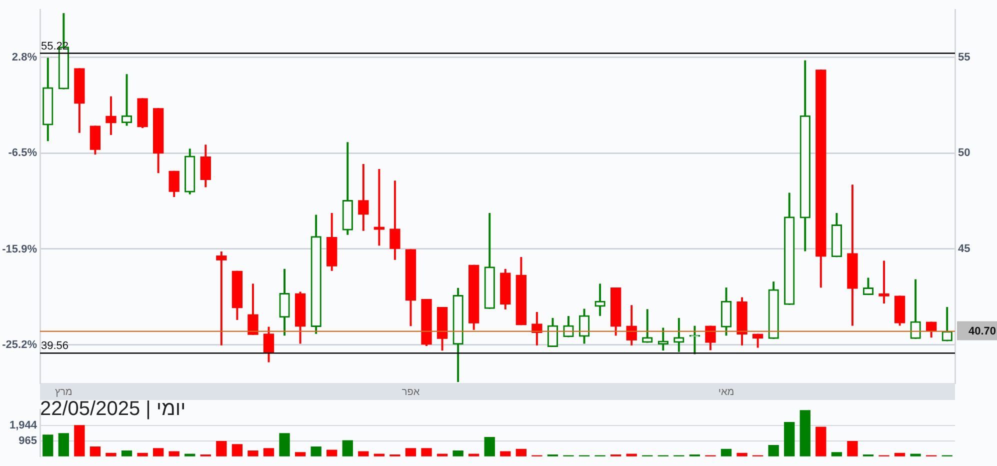 This screenshot has height=466, width=997. I want to click on y-tick-label: 965, so click(27, 441).